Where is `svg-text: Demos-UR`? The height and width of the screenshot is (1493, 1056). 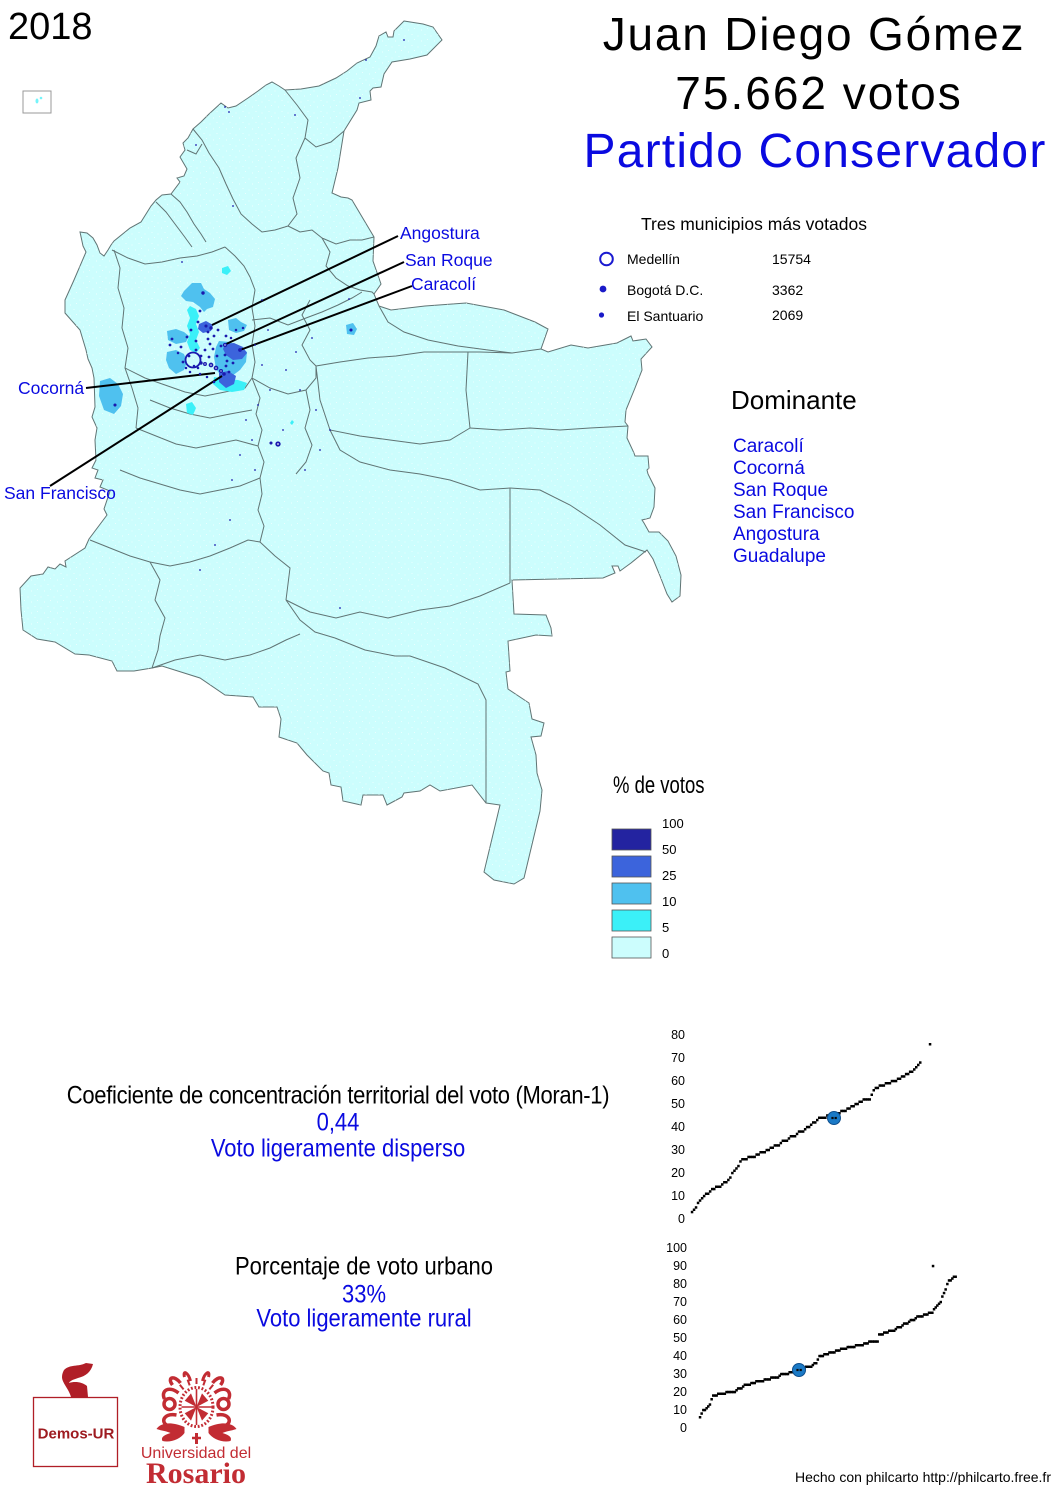 svg-text: Demos-UR is located at coordinates (76, 1434).